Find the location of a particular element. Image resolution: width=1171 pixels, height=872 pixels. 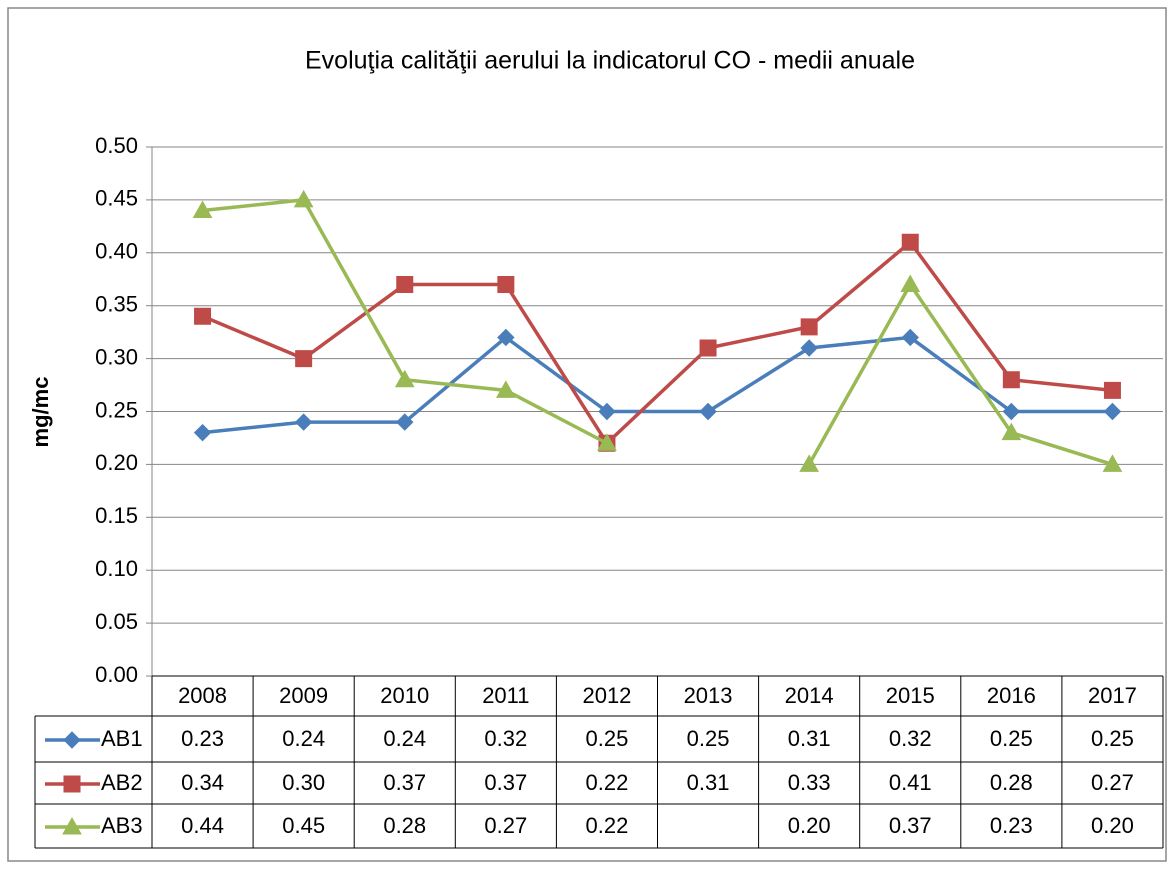

y-tick-label: 0.25 is located at coordinates (116, 409).